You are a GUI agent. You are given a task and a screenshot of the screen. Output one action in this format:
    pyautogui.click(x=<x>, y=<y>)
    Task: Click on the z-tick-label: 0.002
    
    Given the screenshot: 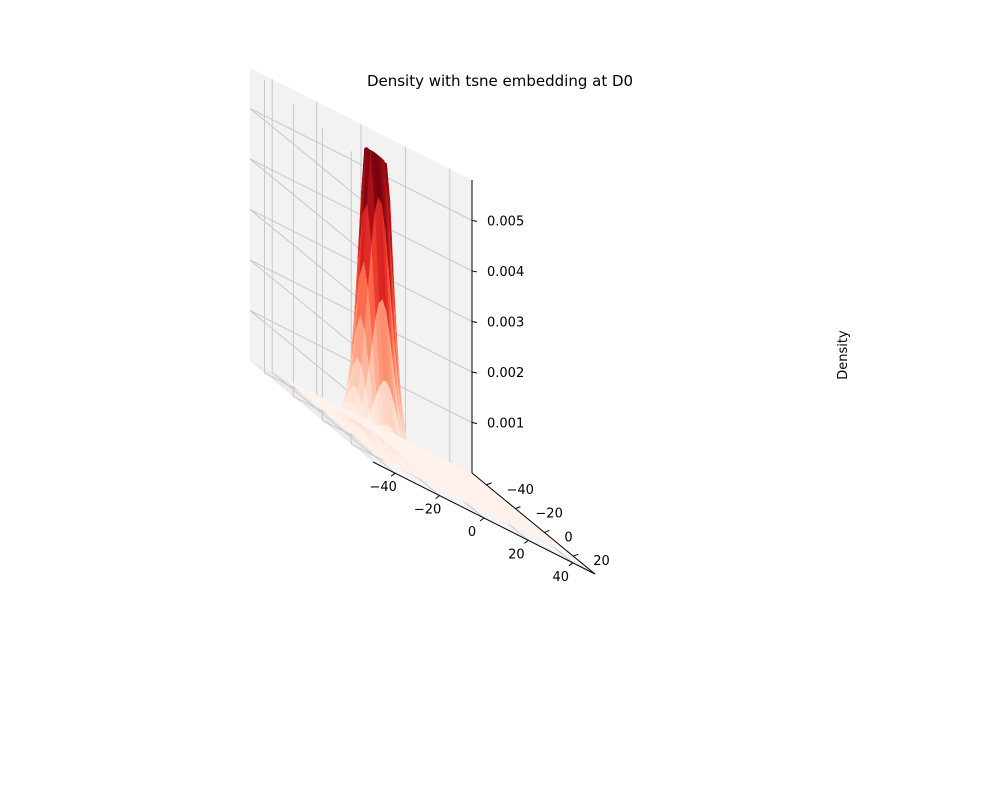 What is the action you would take?
    pyautogui.click(x=505, y=373)
    